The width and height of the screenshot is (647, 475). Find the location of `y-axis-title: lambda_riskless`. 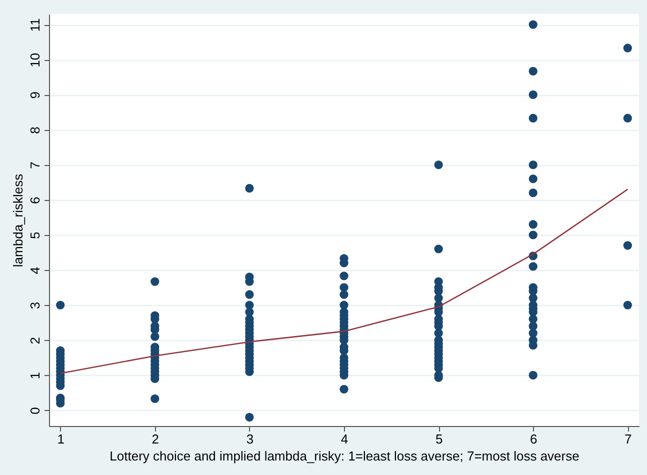

y-axis-title: lambda_riskless is located at coordinates (18, 220).